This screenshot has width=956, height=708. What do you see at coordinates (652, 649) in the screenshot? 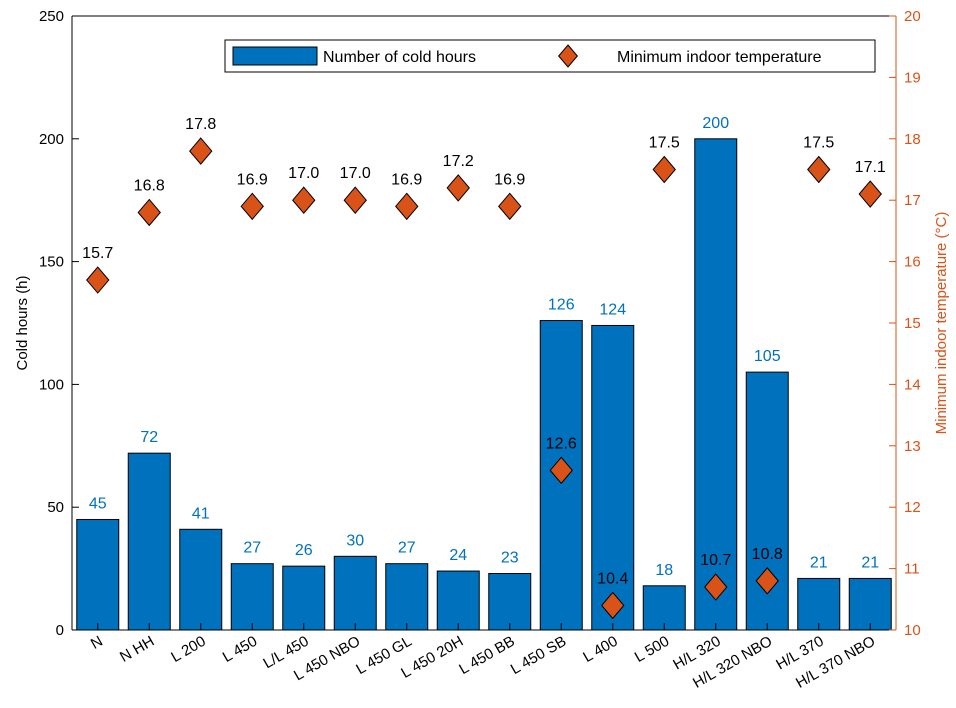
I see `x-tick-label: L 500` at bounding box center [652, 649].